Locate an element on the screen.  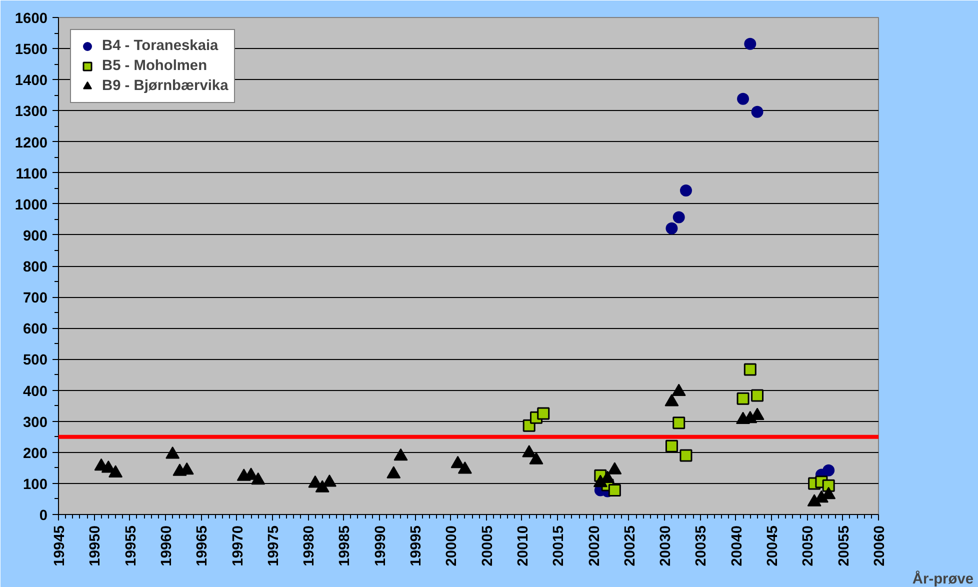
y-tick-label: 1500 is located at coordinates (31, 50).